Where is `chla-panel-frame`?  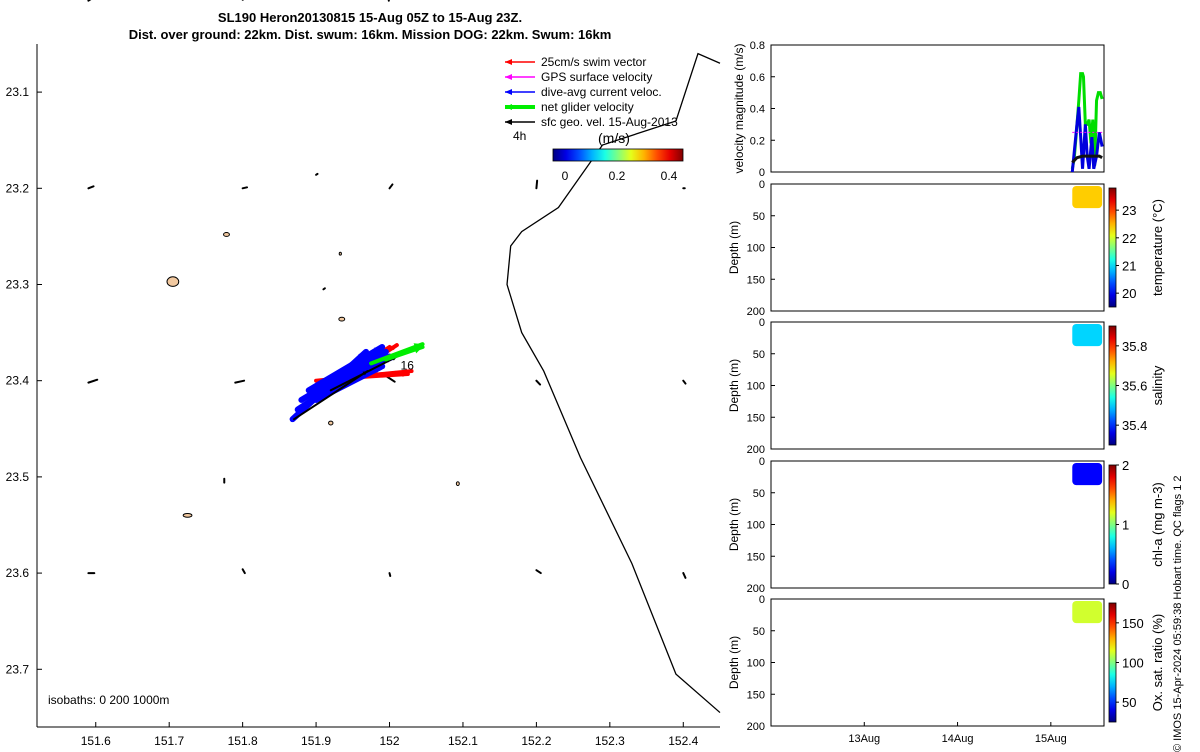
chla-panel-frame is located at coordinates (937, 524).